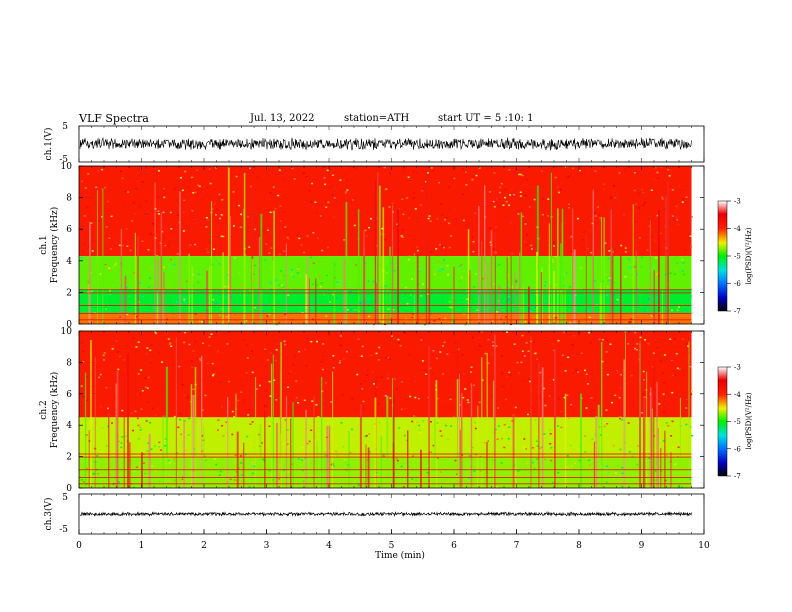  I want to click on spec1-ytick: 8, so click(69, 199).